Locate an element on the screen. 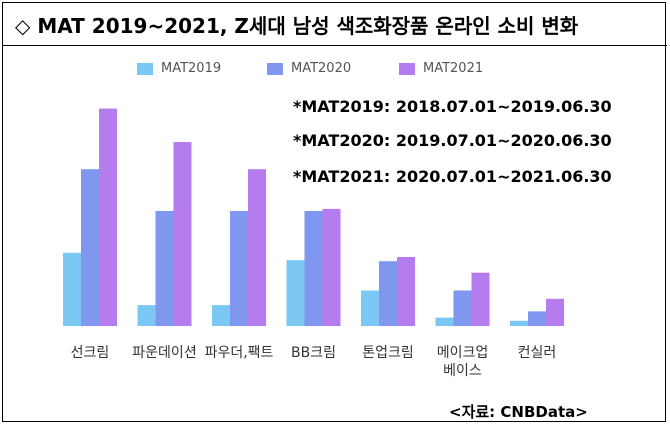 This screenshot has width=670, height=426. bar-sun-cream-mat2020 is located at coordinates (90, 247).